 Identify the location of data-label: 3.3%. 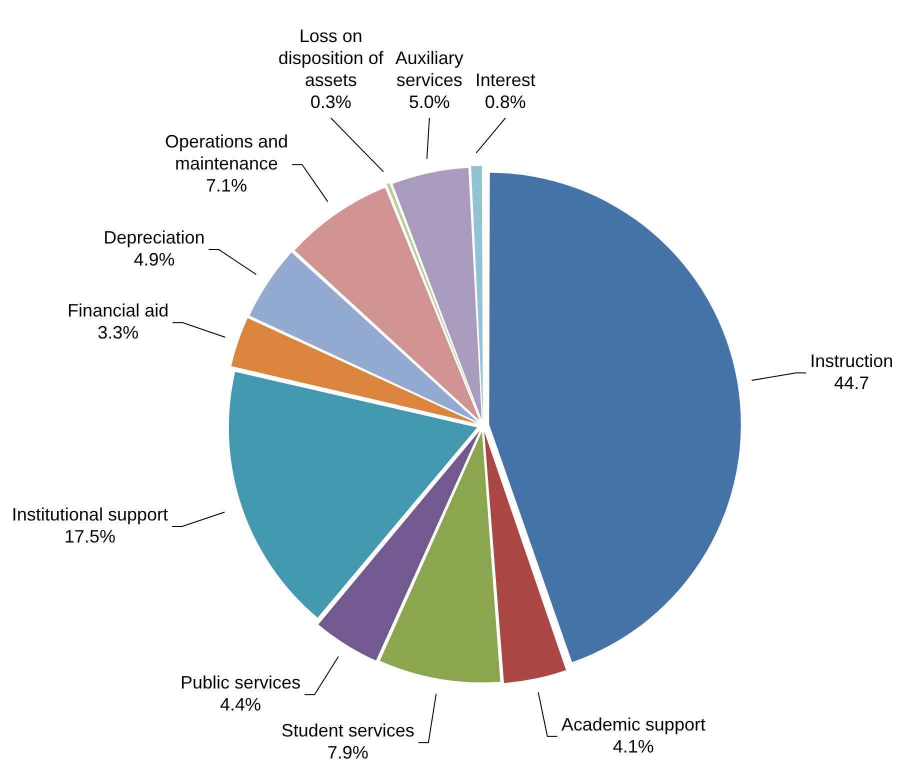
(118, 332).